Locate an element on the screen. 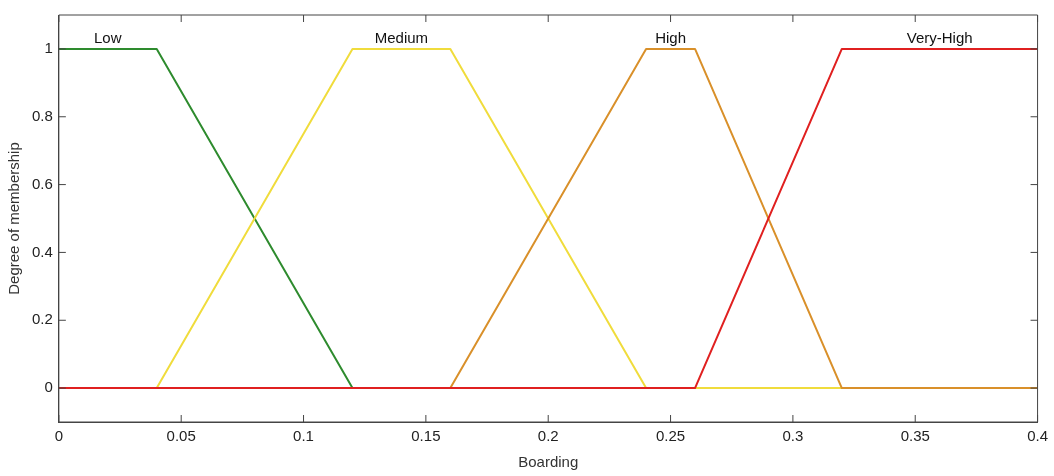  x-tick-label: 0.35 is located at coordinates (915, 436).